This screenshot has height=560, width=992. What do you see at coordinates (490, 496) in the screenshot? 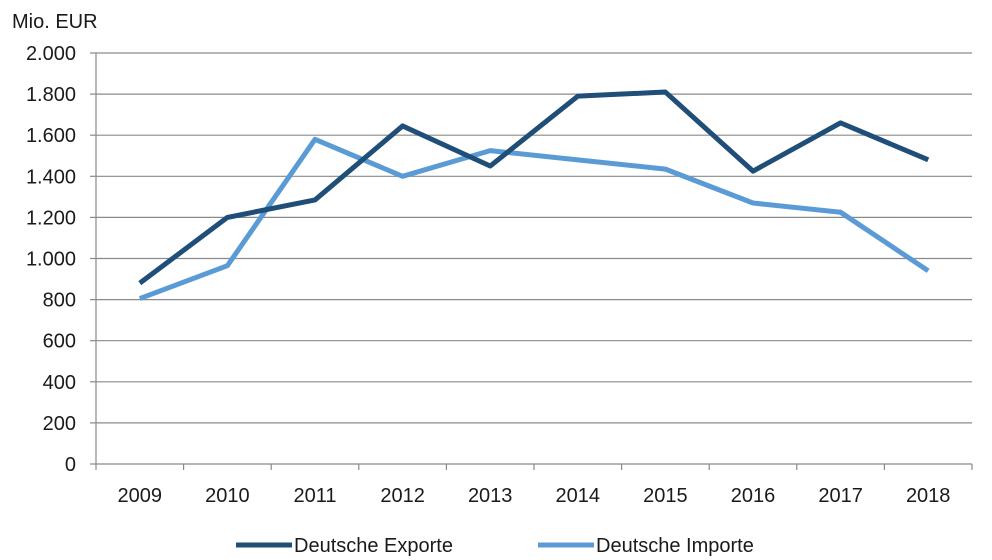
I see `x-tick-label: 2013` at bounding box center [490, 496].